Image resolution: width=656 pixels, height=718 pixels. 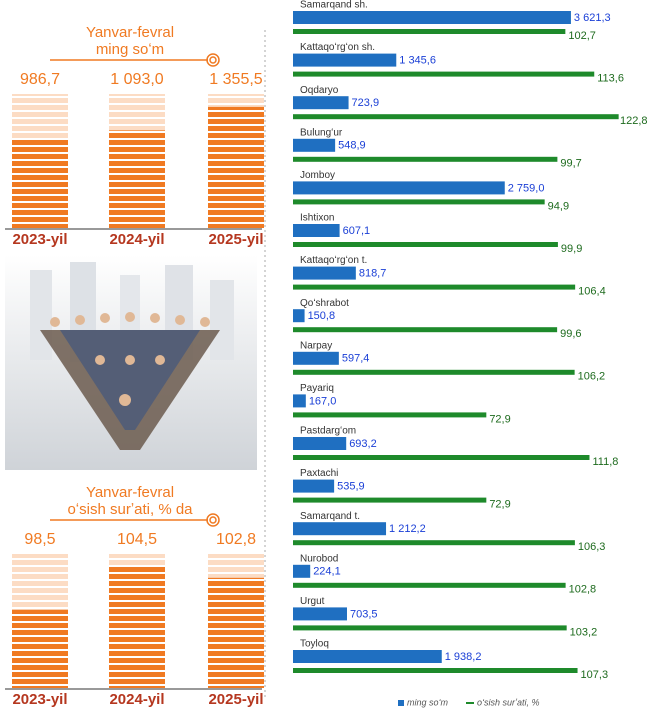 What do you see at coordinates (401, 703) in the screenshot?
I see `legend-swatch` at bounding box center [401, 703].